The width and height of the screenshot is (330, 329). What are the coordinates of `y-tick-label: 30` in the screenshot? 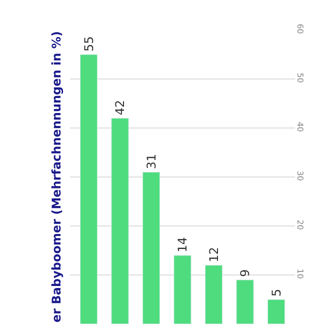 It's located at (300, 175).